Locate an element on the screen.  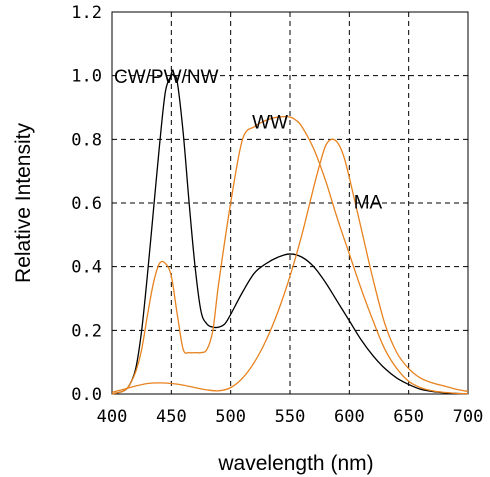
y-axis-title: Relative Intensity is located at coordinates (23, 203).